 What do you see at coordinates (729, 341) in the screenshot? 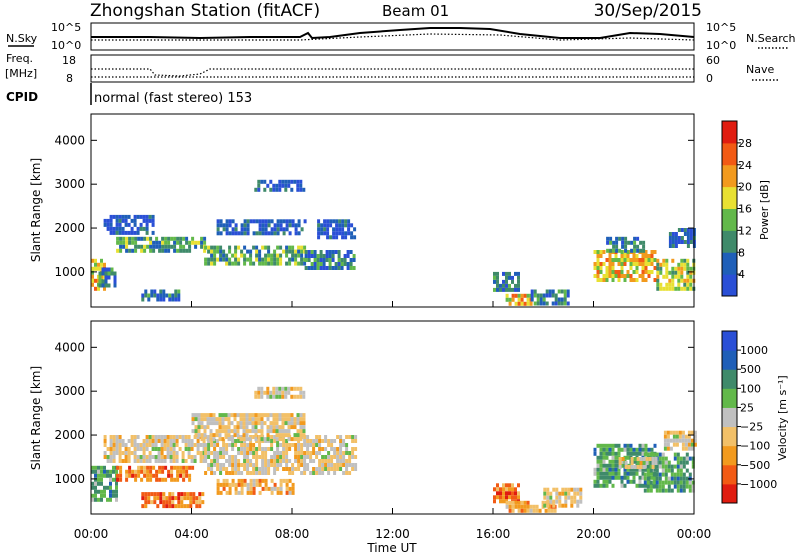
I see `colorbar-swatch` at bounding box center [729, 341].